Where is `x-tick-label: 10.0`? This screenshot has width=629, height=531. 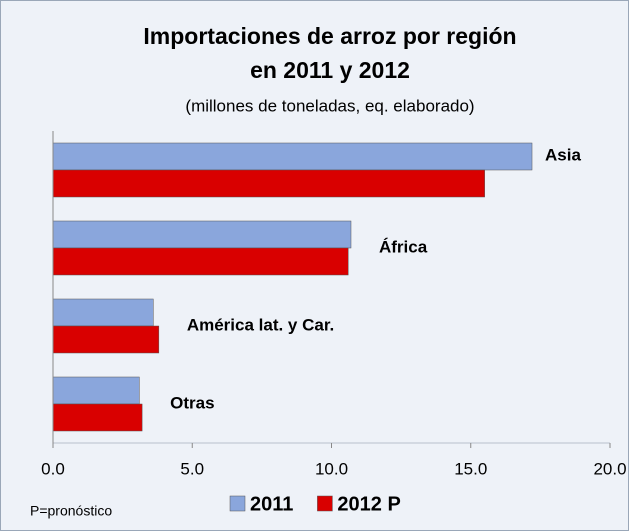 x-tick-label: 10.0 is located at coordinates (331, 468).